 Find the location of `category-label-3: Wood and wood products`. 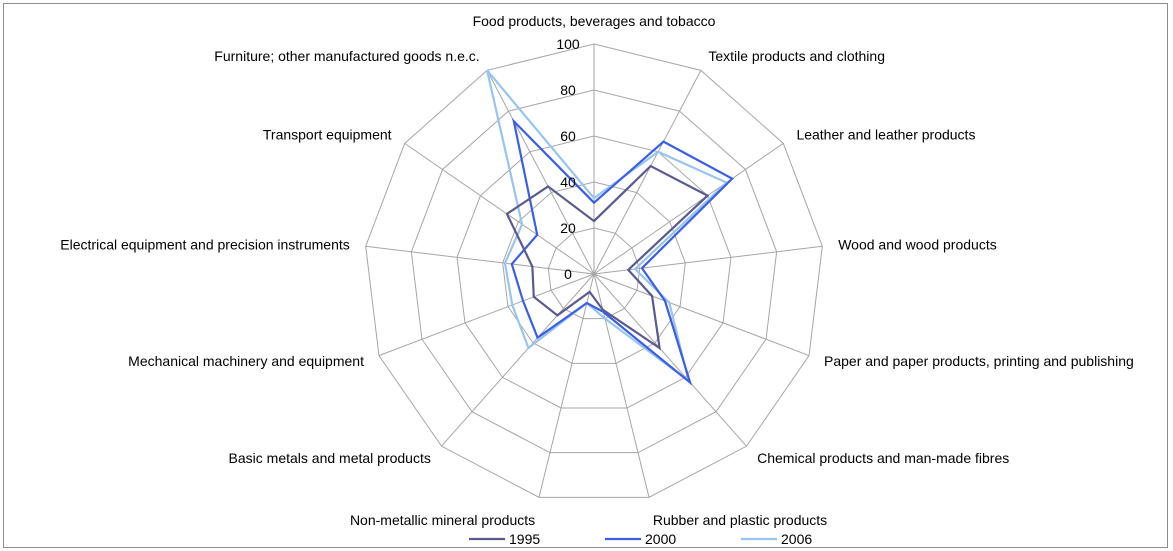

category-label-3: Wood and wood products is located at coordinates (917, 244).